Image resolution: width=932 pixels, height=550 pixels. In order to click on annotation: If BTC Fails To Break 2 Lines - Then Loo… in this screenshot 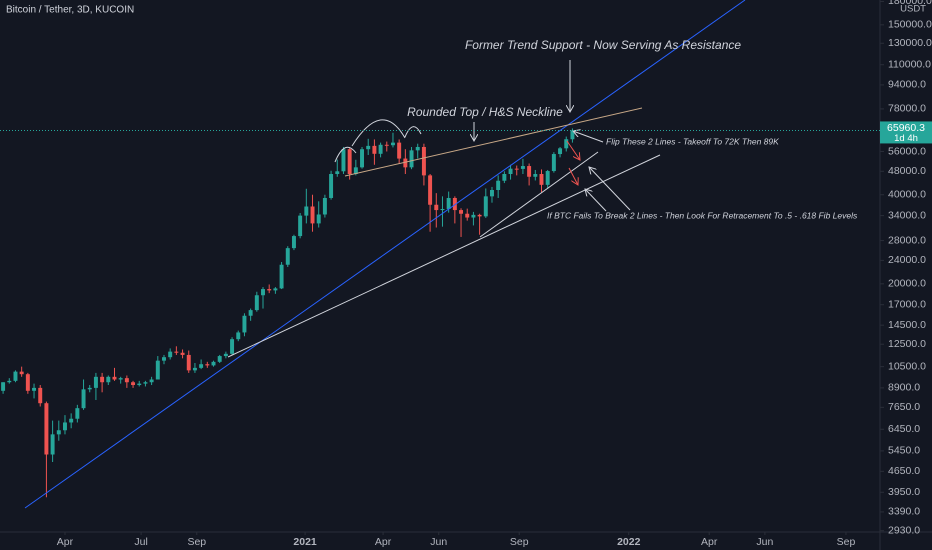, I will do `click(702, 215)`.